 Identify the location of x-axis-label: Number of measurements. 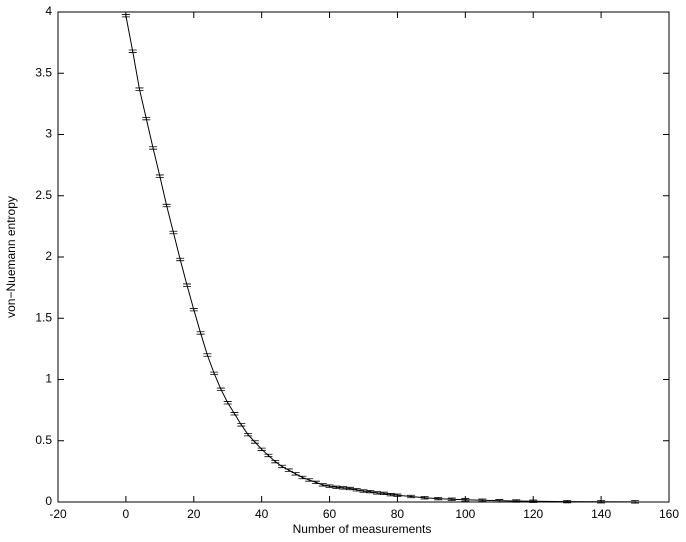
(362, 529).